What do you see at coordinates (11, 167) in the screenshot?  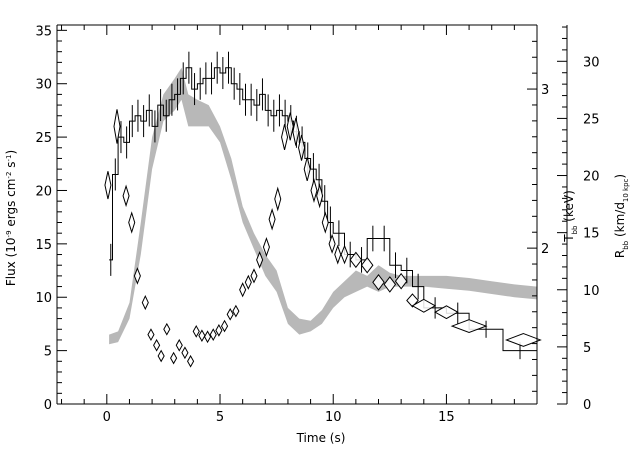 I see `y-axis-label-units-b: s` at bounding box center [11, 167].